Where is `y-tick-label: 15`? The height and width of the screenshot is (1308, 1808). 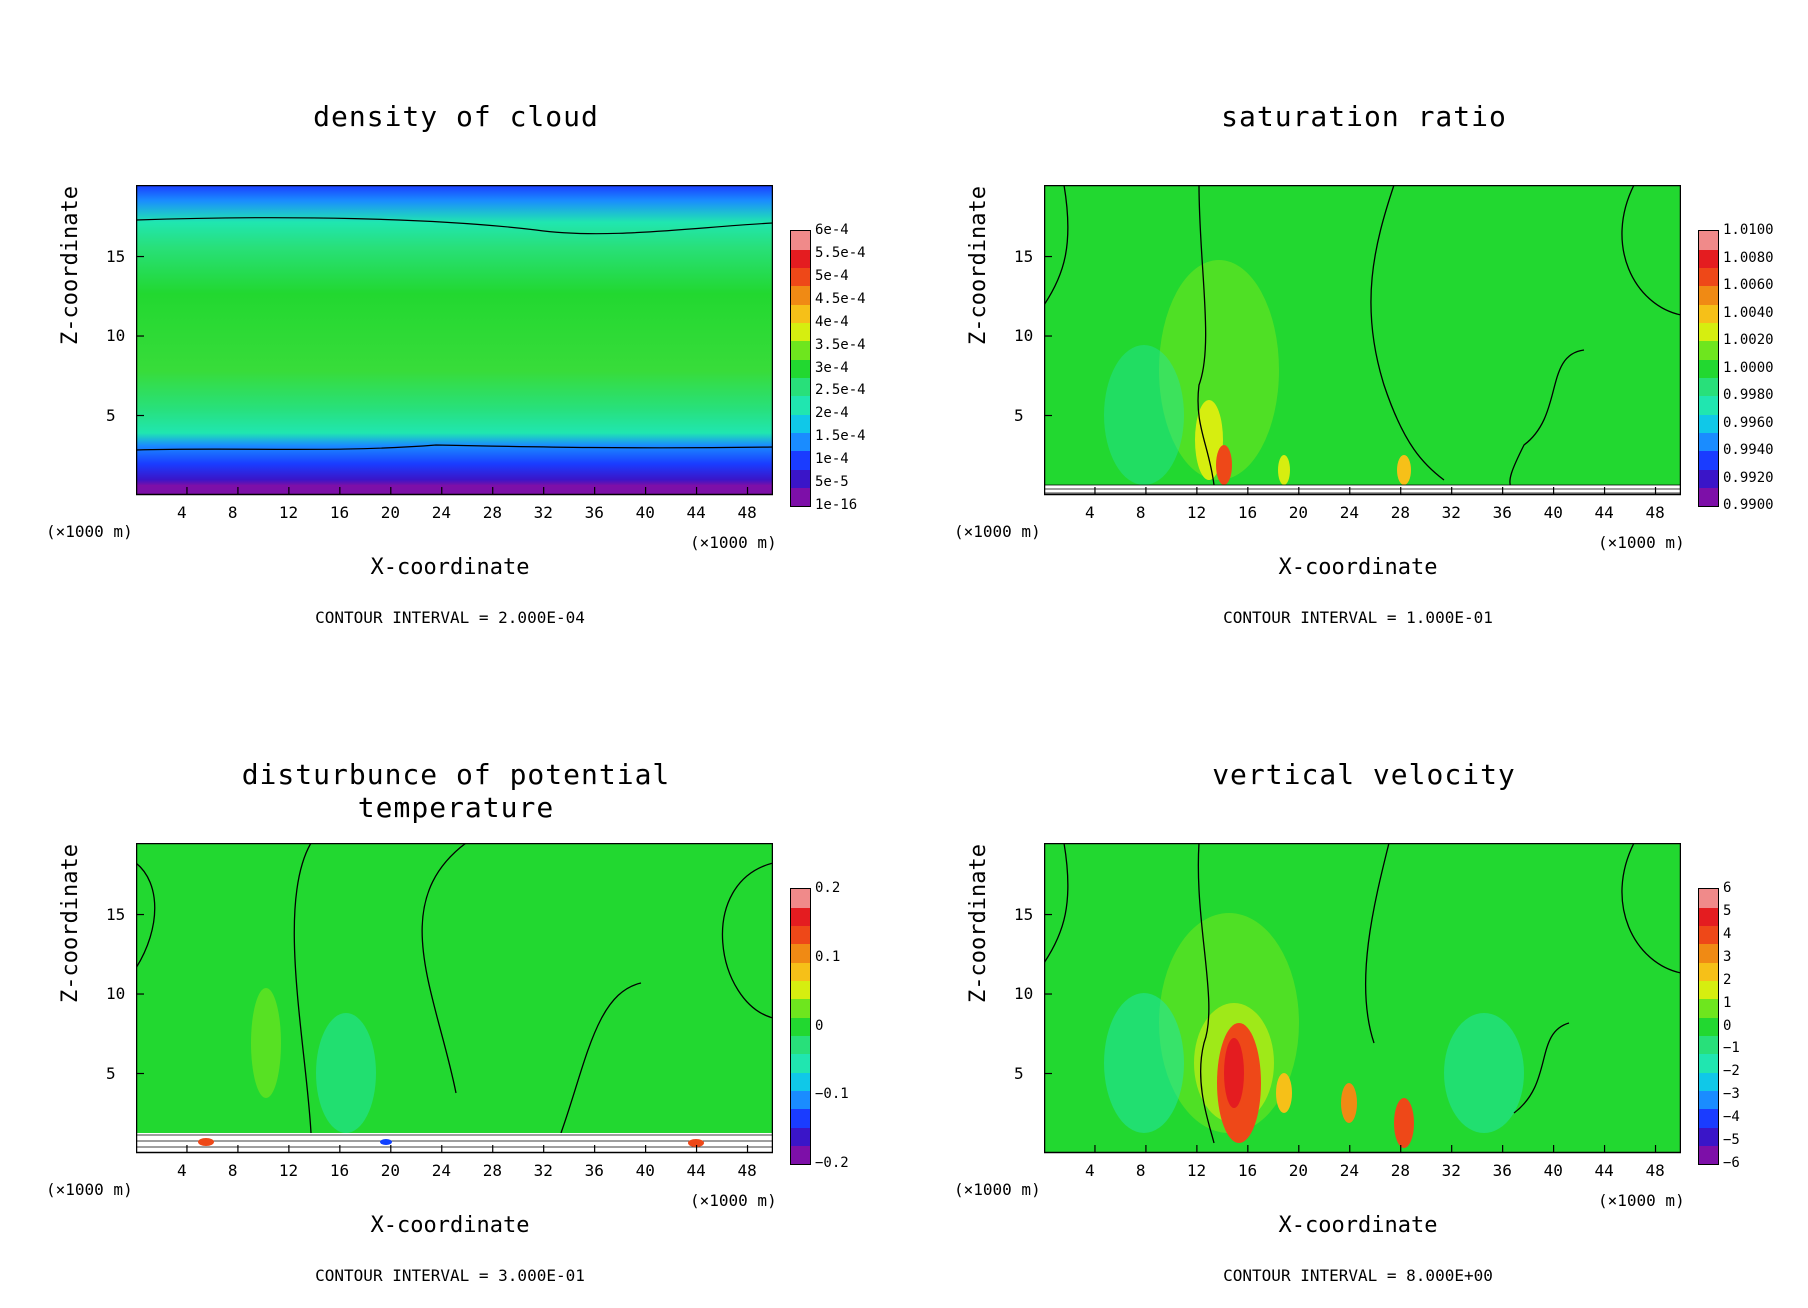
y-tick-label: 15 is located at coordinates (116, 914).